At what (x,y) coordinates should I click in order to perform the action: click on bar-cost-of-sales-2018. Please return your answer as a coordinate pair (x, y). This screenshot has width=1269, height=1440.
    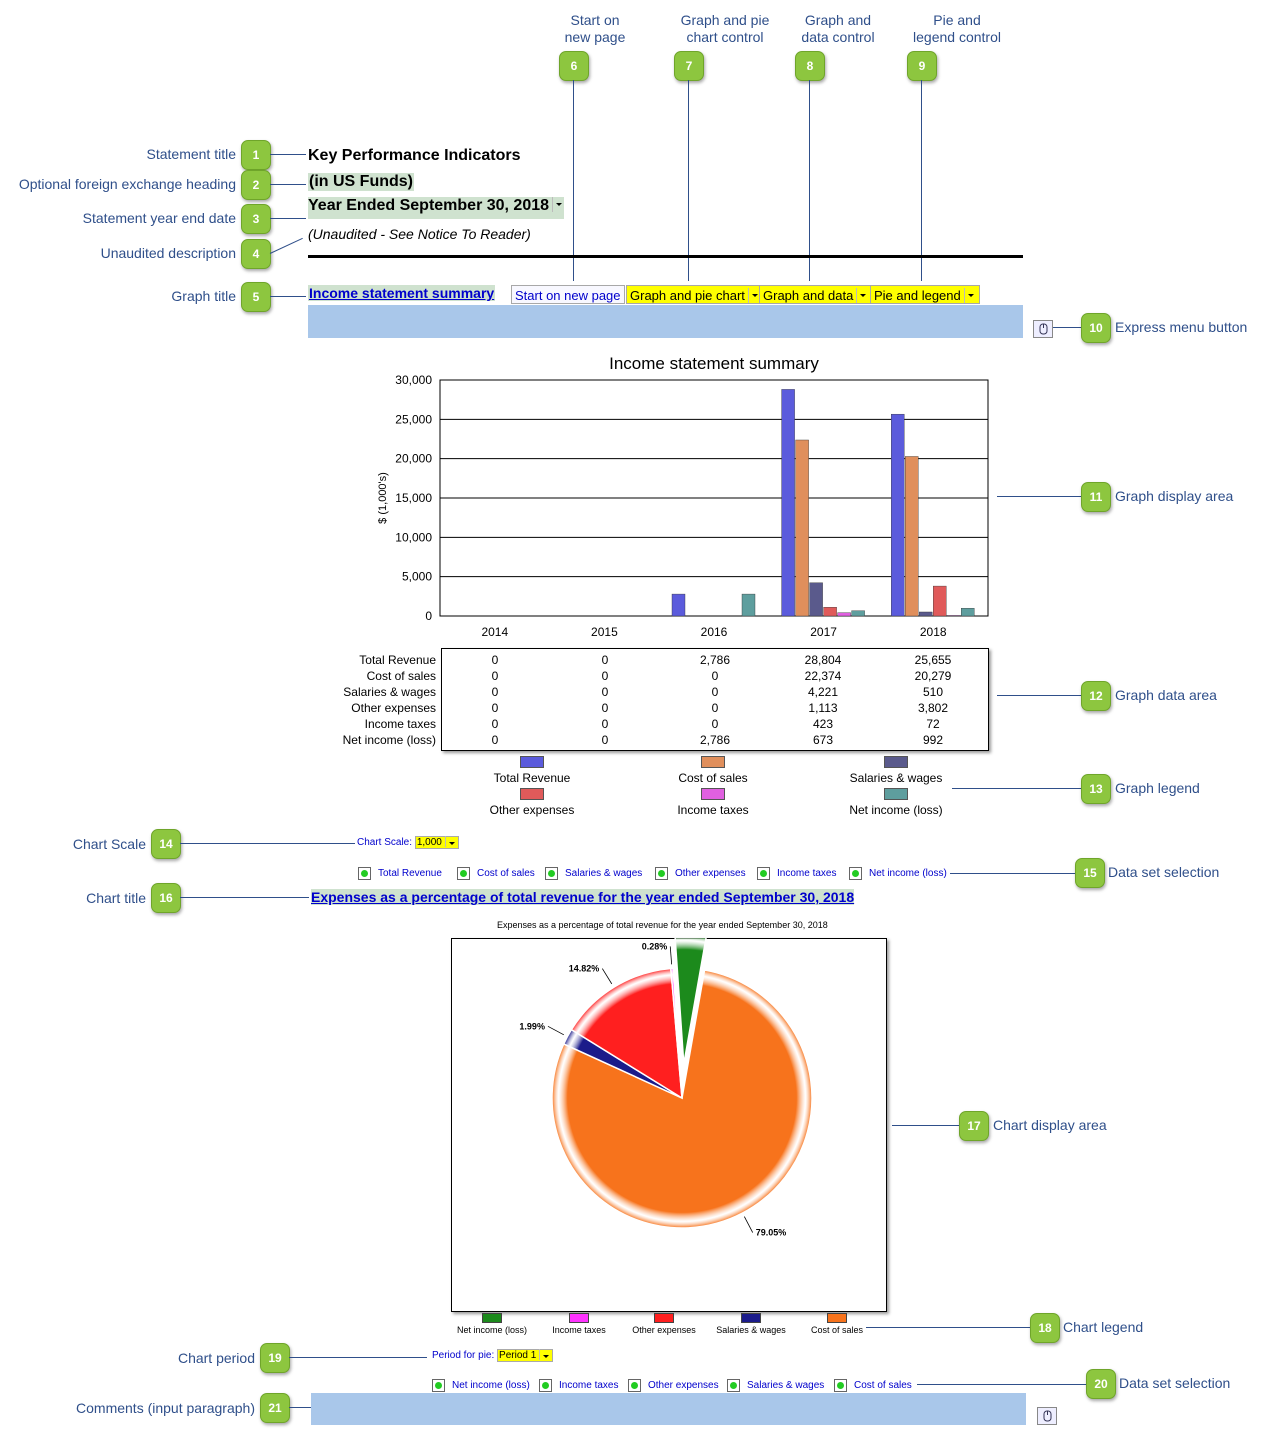
    Looking at the image, I should click on (912, 536).